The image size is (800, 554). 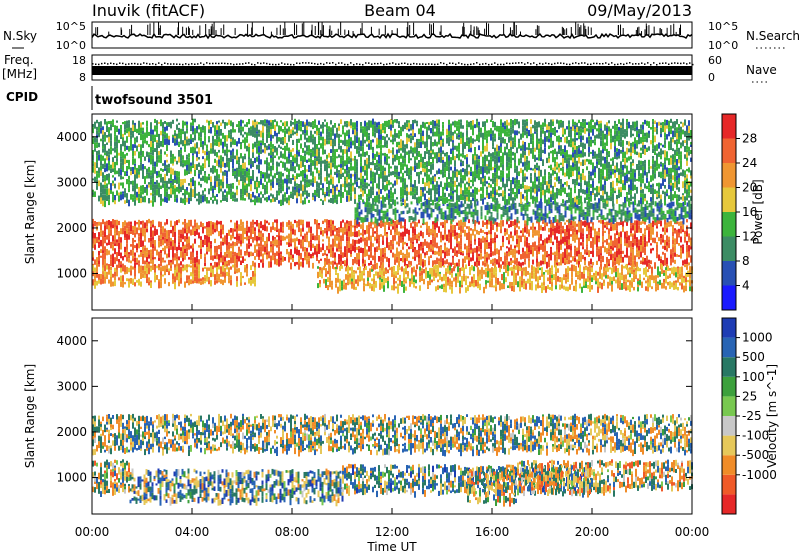 I want to click on colorbar-tick-label: 16, so click(x=749, y=212).